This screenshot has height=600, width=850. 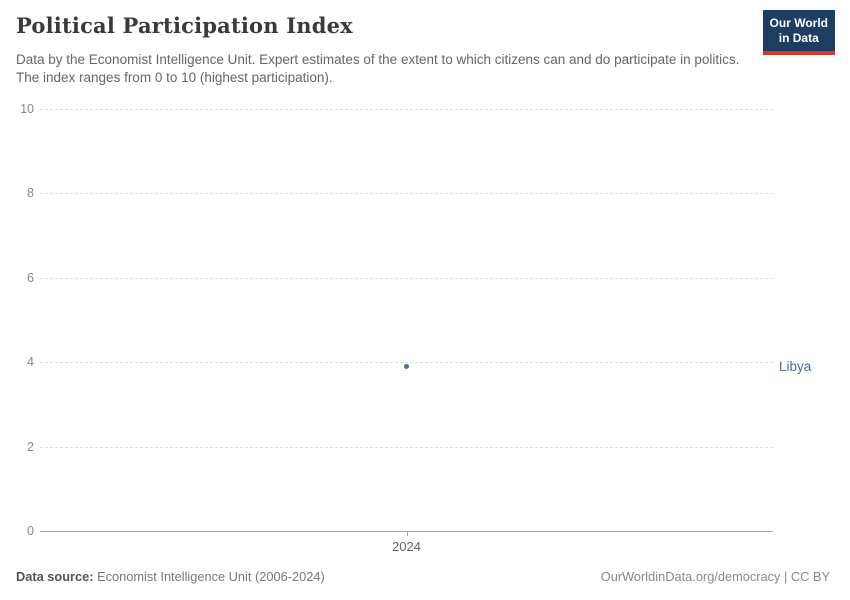 I want to click on entity-label-libya: Libya, so click(x=795, y=366).